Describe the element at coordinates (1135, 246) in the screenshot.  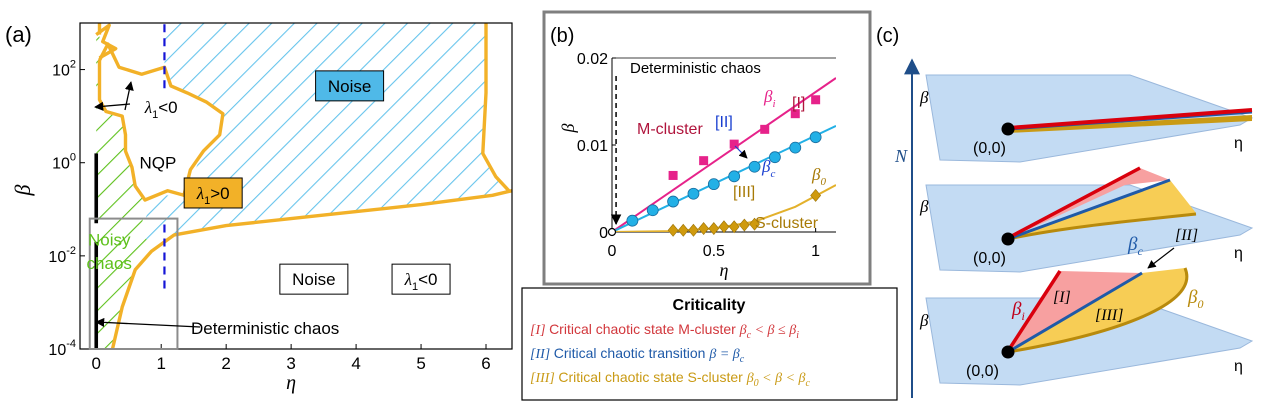
I see `c-beta-c-label: βc` at that location.